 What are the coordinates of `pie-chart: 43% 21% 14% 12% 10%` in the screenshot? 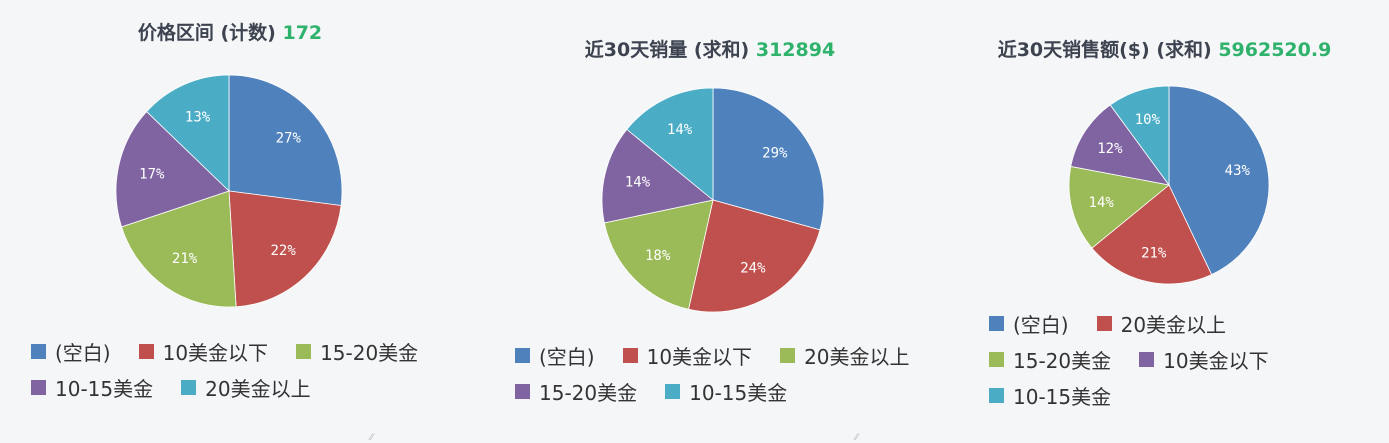 It's located at (1169, 185).